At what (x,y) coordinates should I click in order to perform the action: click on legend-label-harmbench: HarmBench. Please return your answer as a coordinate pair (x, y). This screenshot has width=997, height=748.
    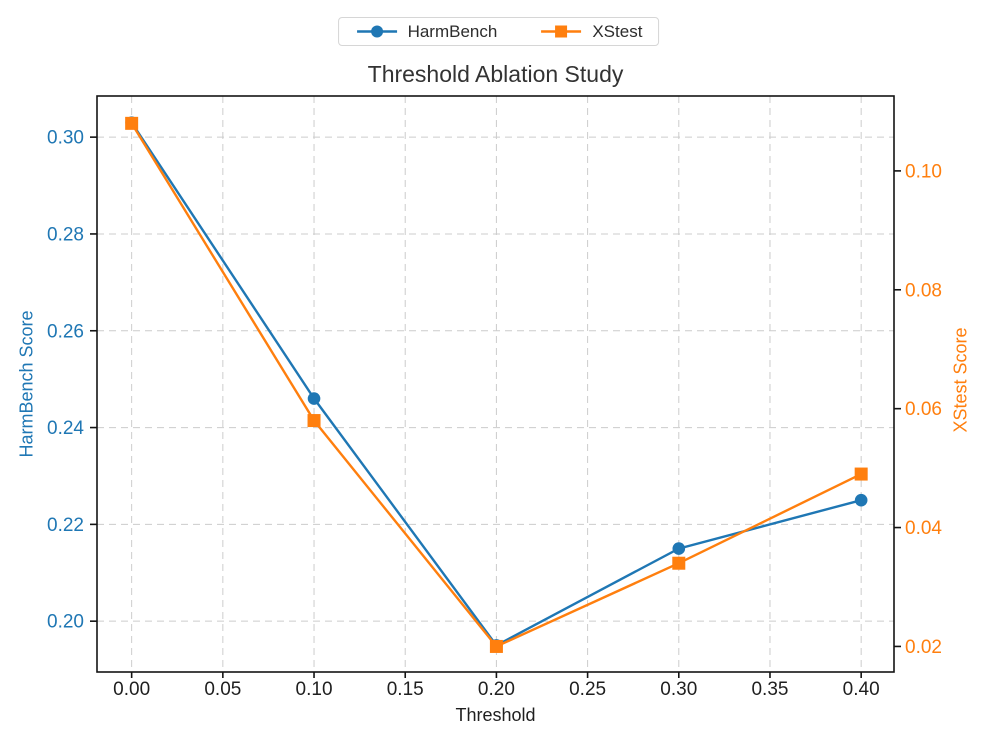
    Looking at the image, I should click on (452, 31).